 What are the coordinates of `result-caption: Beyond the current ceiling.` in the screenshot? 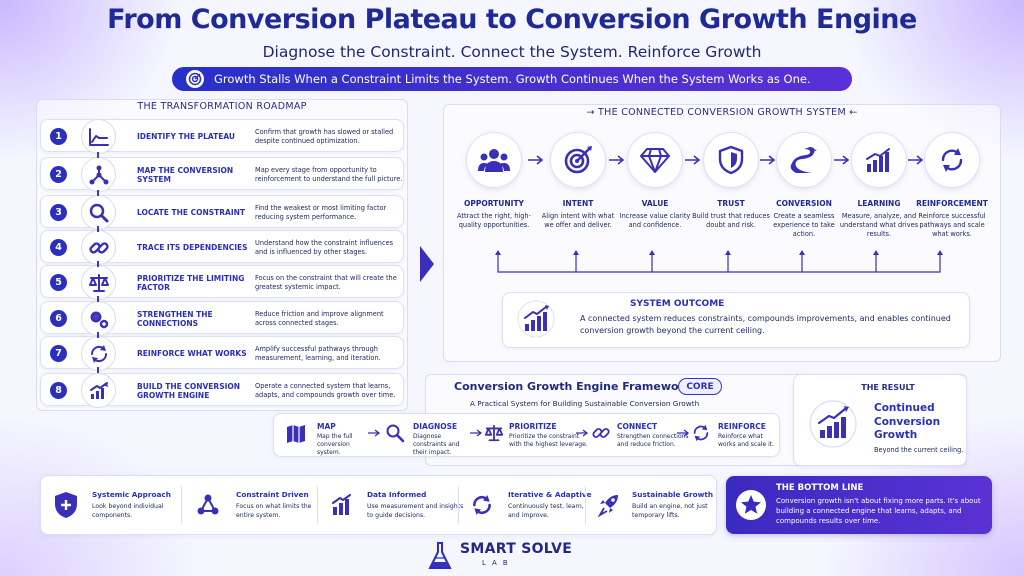 It's located at (919, 450).